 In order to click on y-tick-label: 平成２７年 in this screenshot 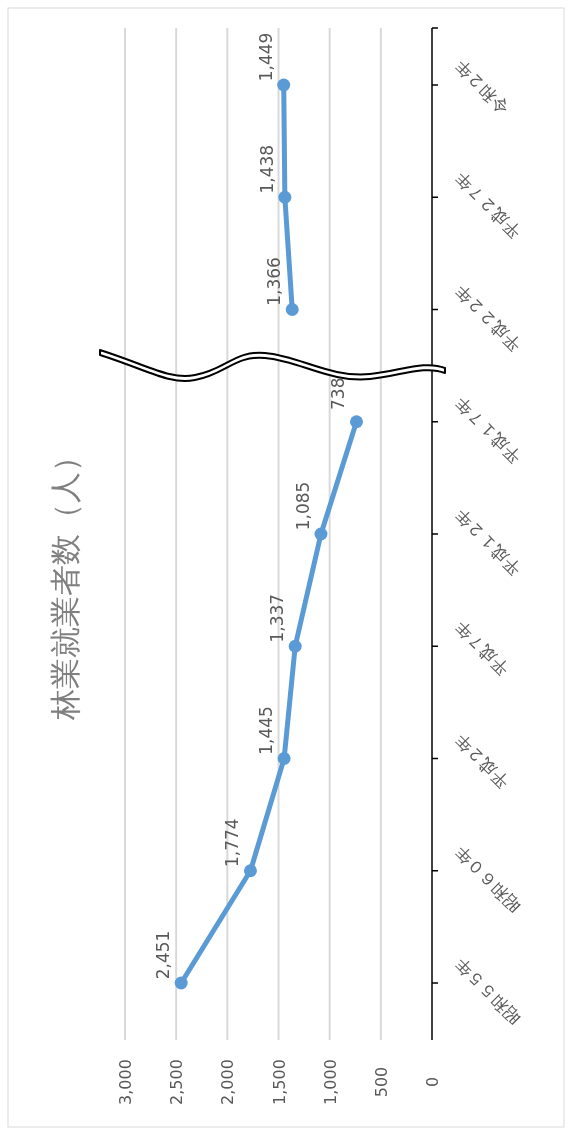, I will do `click(487, 205)`.